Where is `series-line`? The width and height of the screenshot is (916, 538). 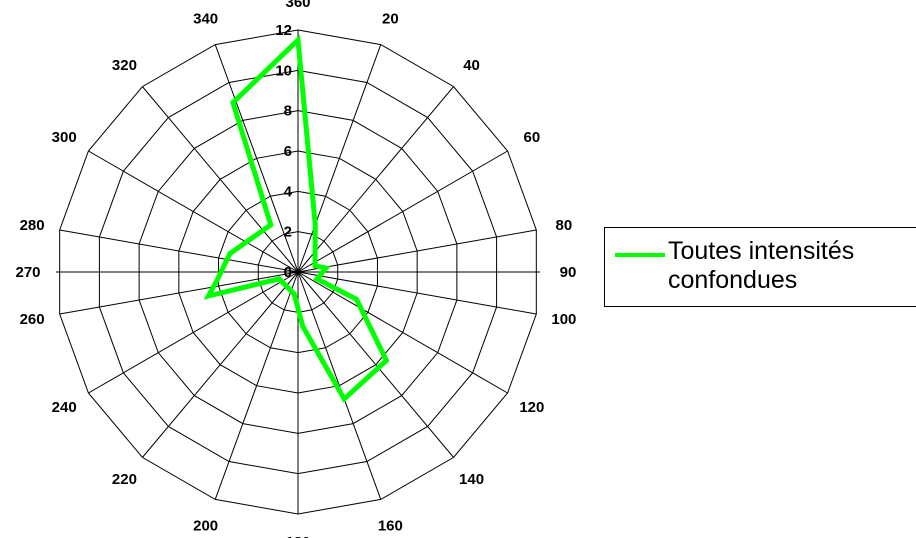 series-line is located at coordinates (296, 218).